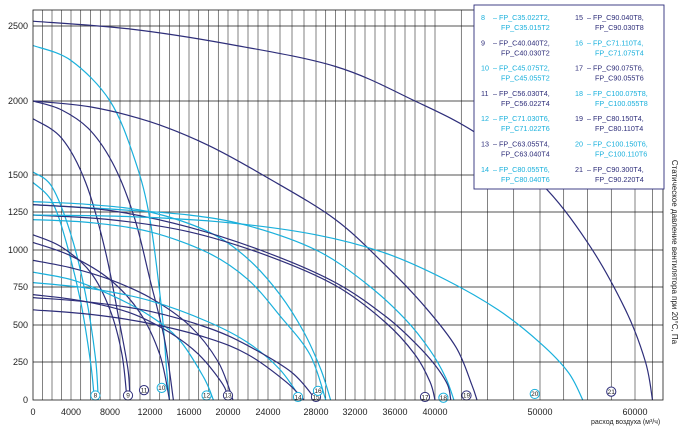  I want to click on curve-marker-label-17: 17, so click(425, 397).